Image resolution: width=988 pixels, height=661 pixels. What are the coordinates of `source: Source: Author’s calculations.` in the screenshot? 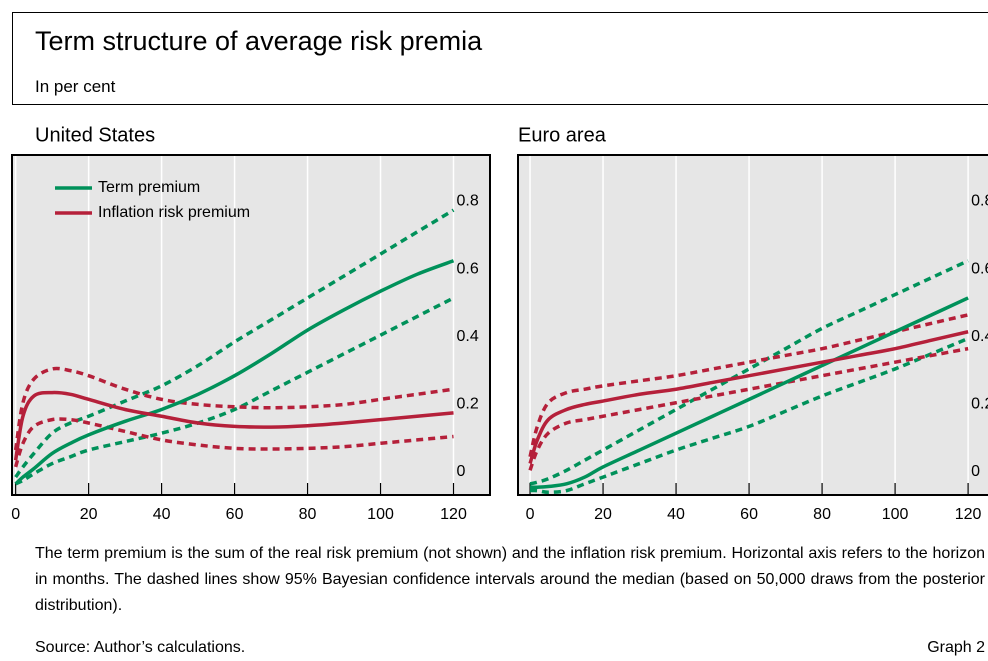 It's located at (140, 647).